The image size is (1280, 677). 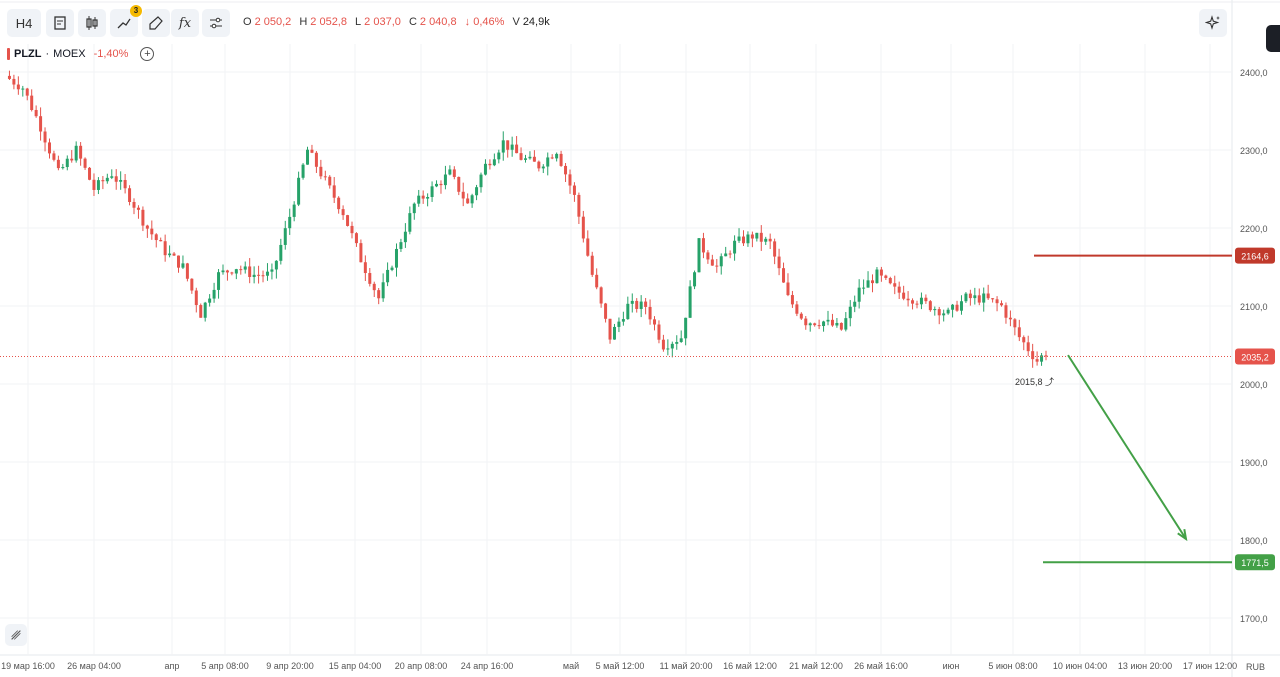 What do you see at coordinates (185, 23) in the screenshot?
I see `formula-button: fx` at bounding box center [185, 23].